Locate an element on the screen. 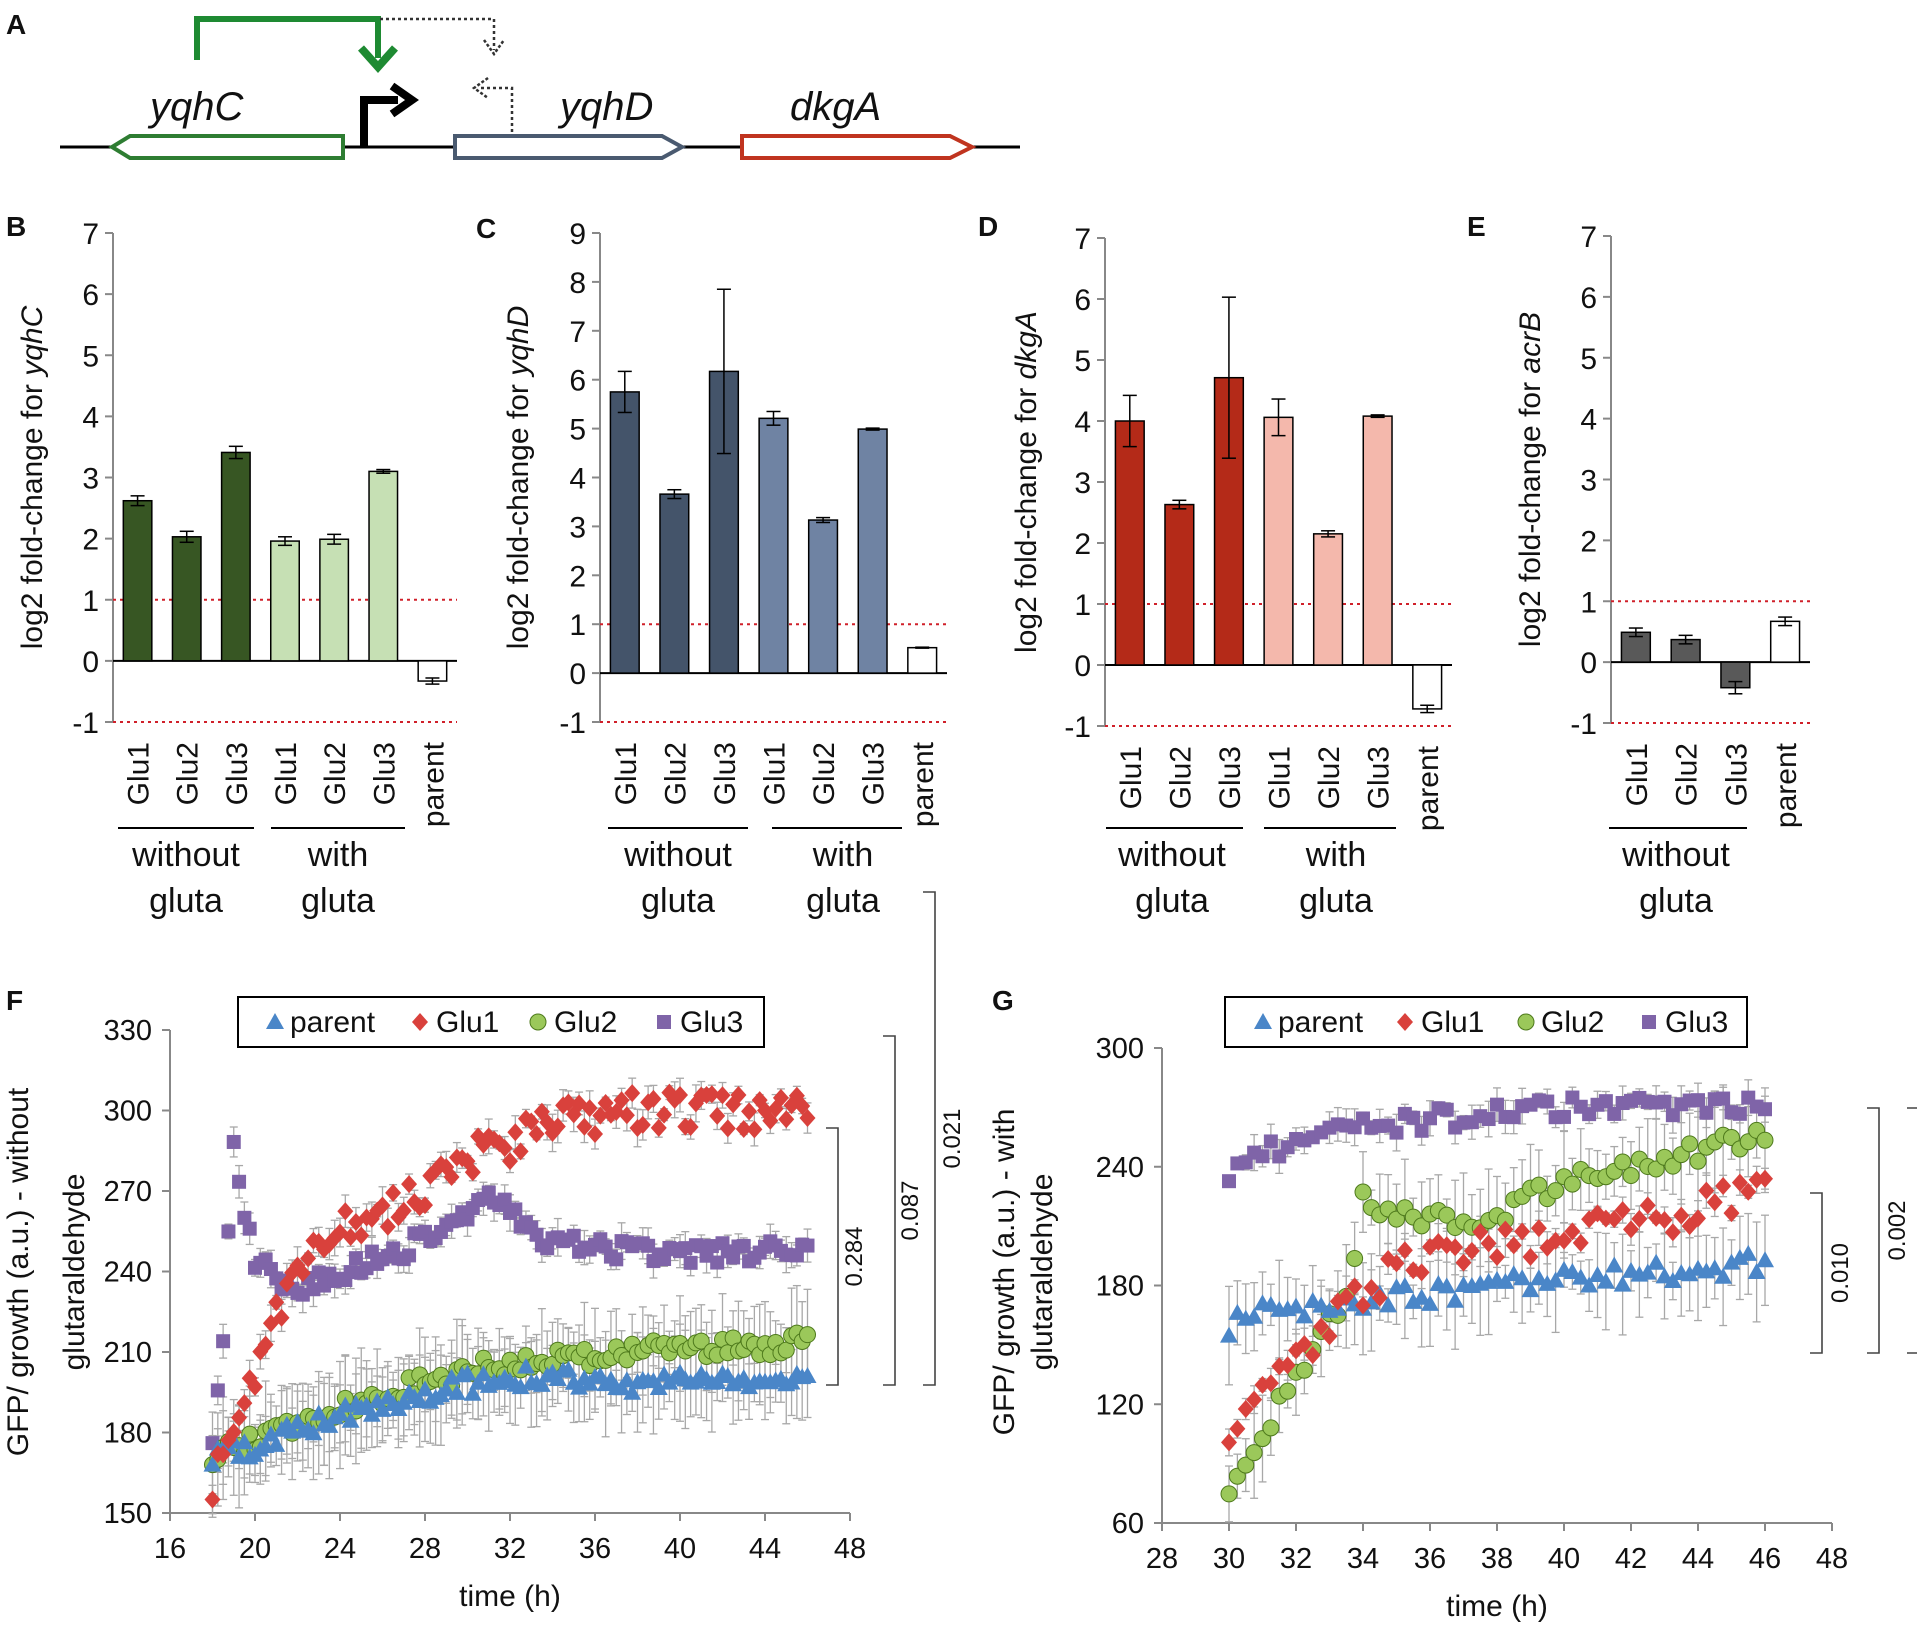 Image resolution: width=1917 pixels, height=1629 pixels. dotted-yqhD-line is located at coordinates (496, 109).